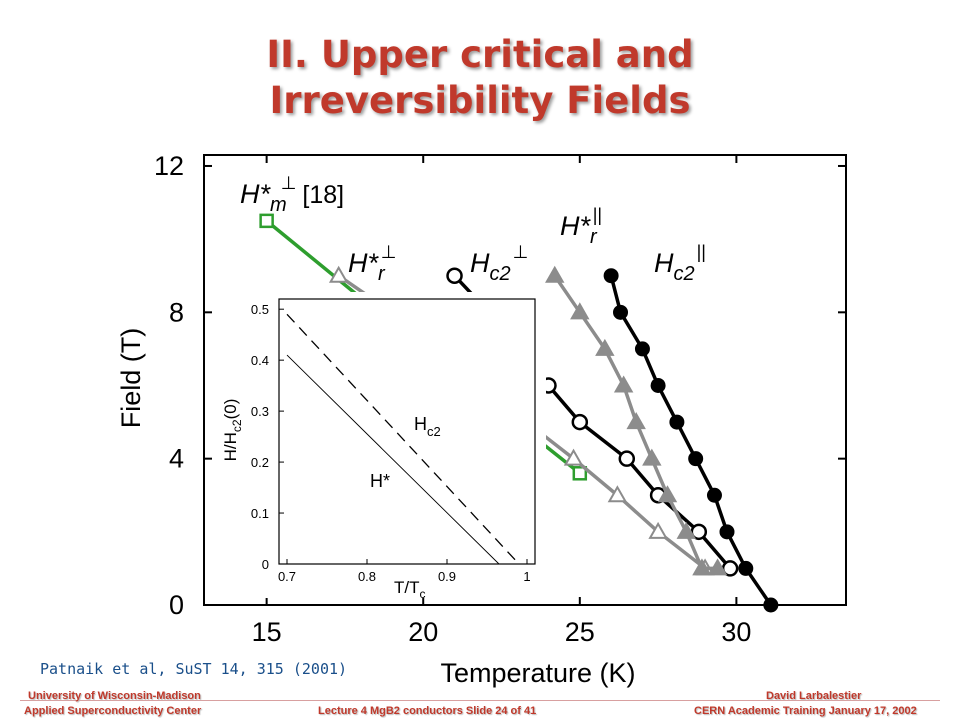 The image size is (960, 720). Describe the element at coordinates (480, 100) in the screenshot. I see `title-line-2: Irreversibility Fields` at that location.